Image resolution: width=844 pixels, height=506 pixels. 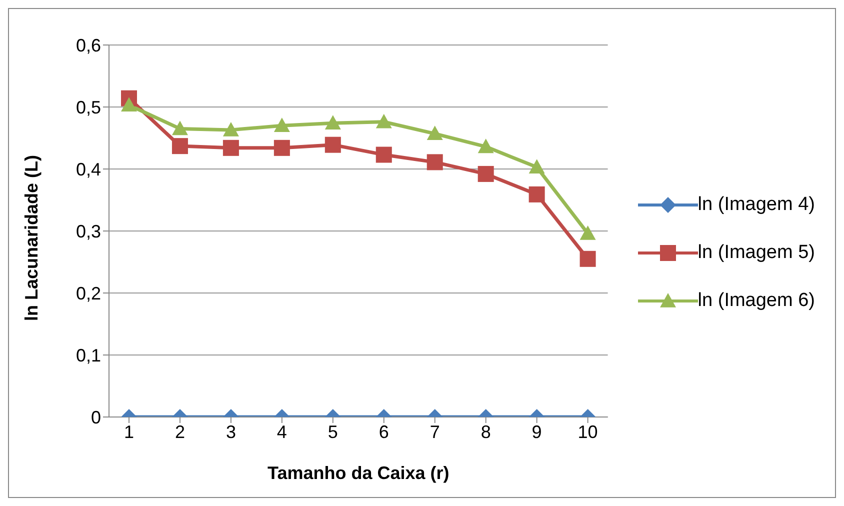 What do you see at coordinates (281, 432) in the screenshot?
I see `x-tick-label: 4` at bounding box center [281, 432].